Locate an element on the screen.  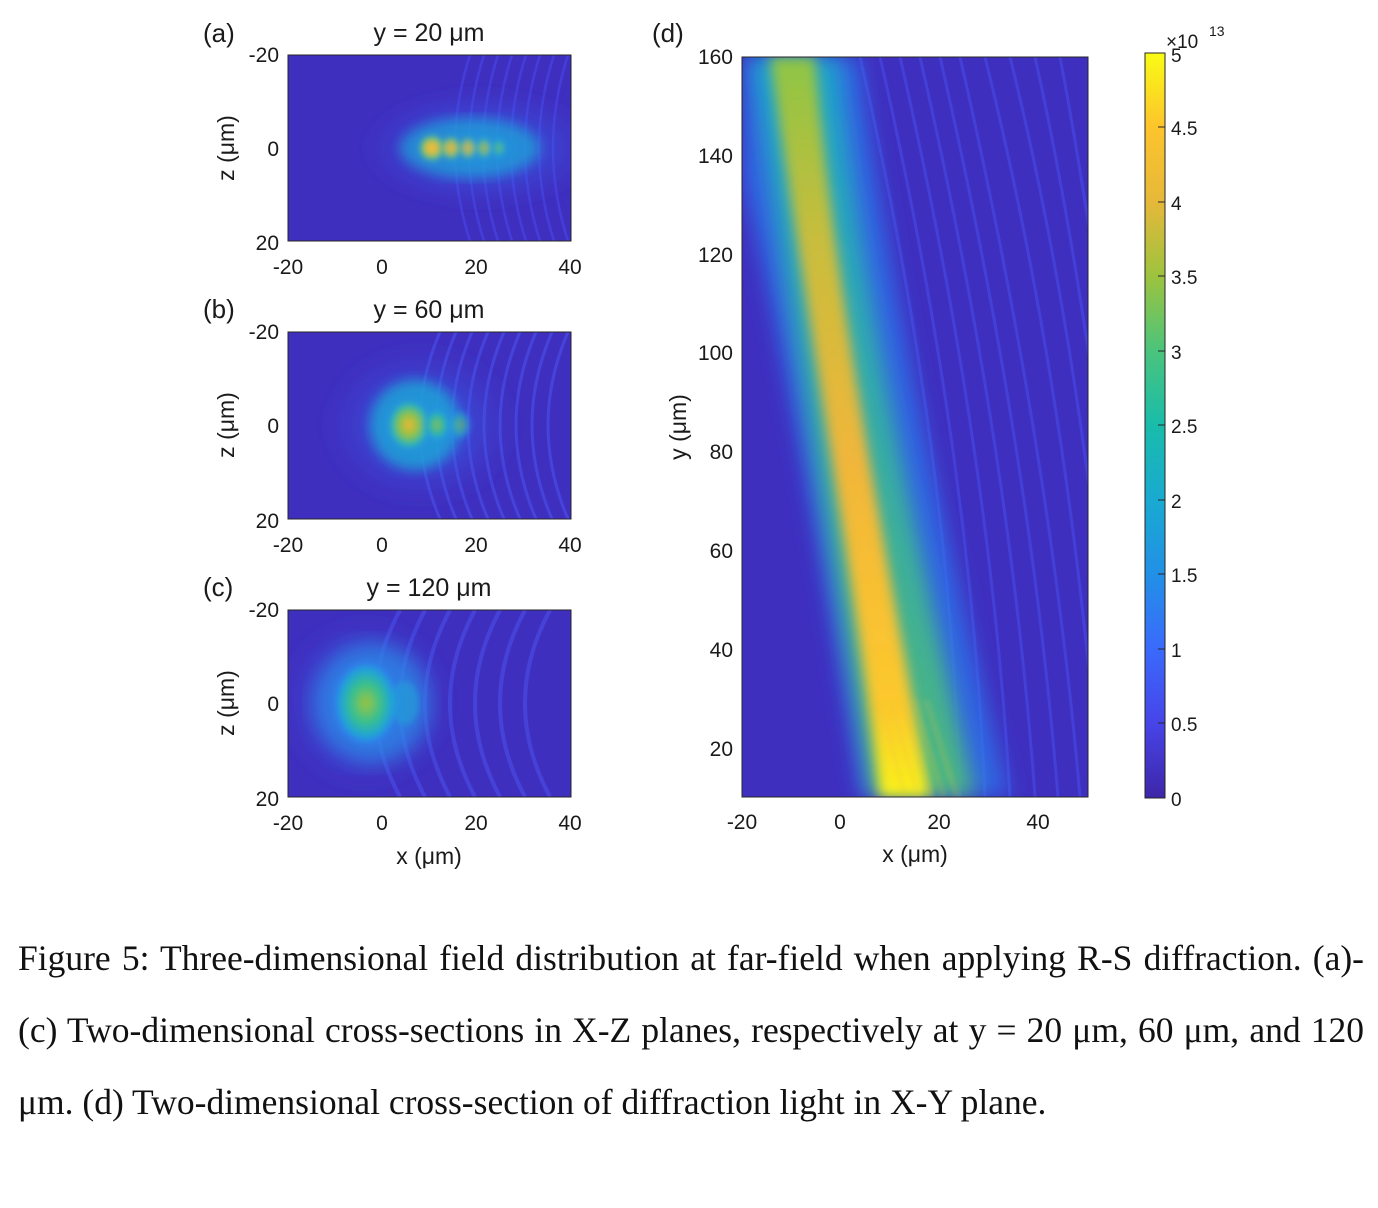
bright-spots-c is located at coordinates (375, 703).